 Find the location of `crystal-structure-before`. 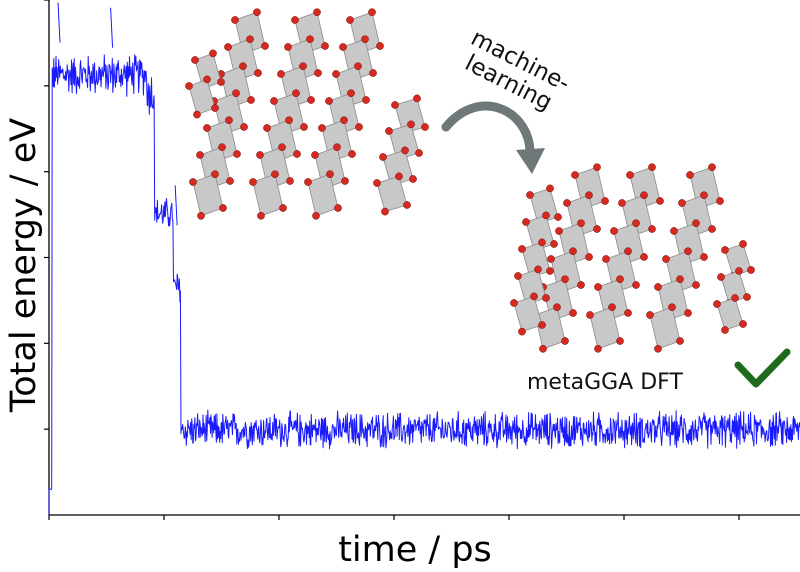

crystal-structure-before is located at coordinates (307, 114).